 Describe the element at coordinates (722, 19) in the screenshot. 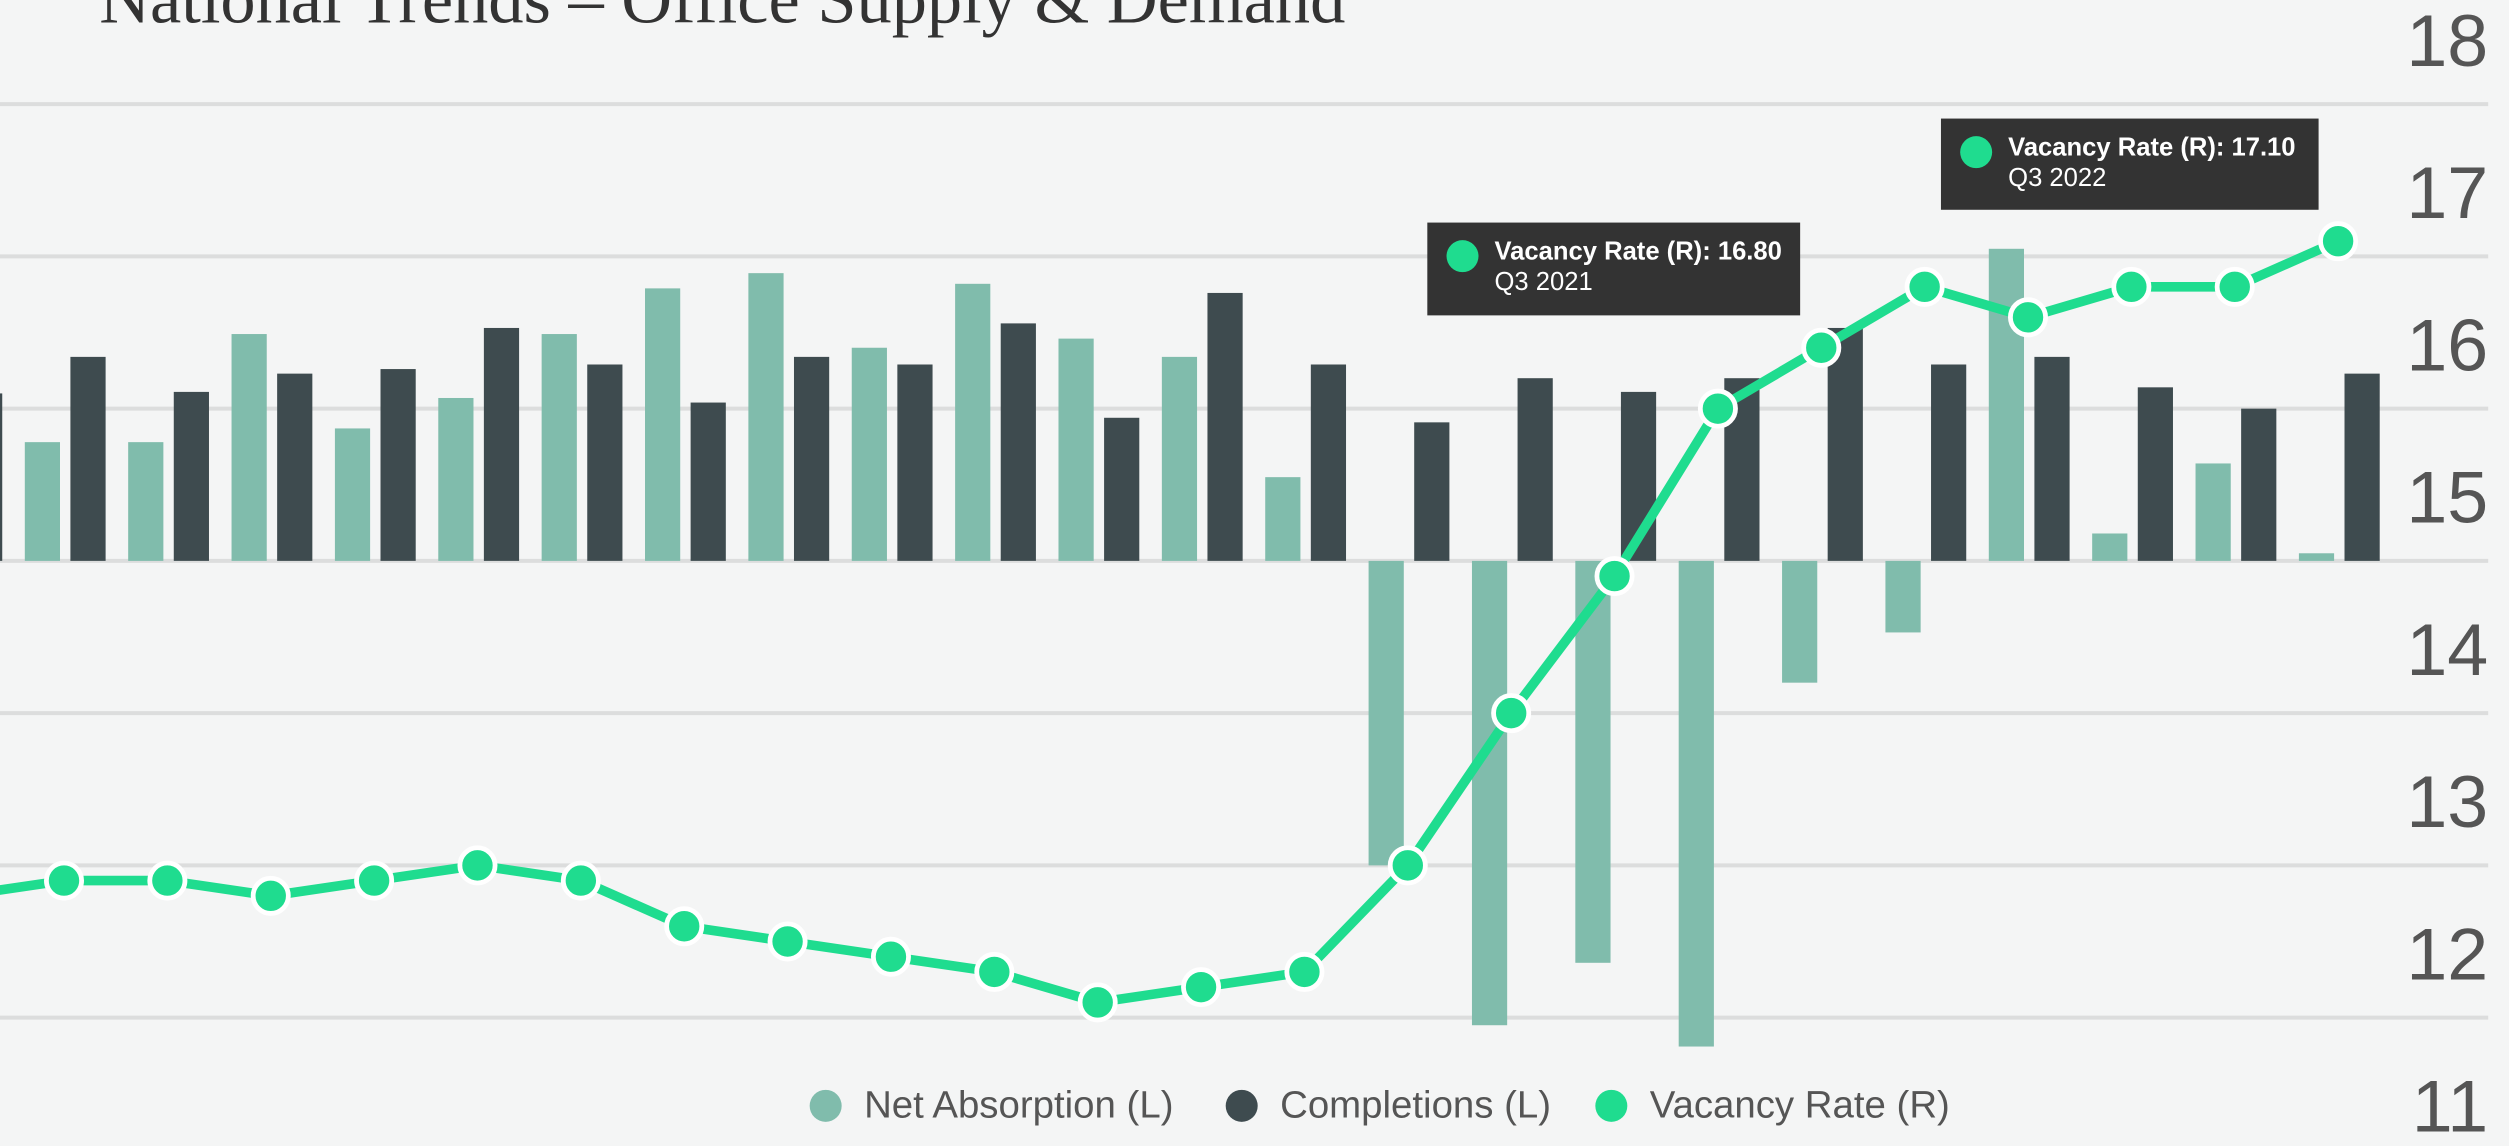

I see `chart-title: National Trends – Office Supply & Demand` at that location.